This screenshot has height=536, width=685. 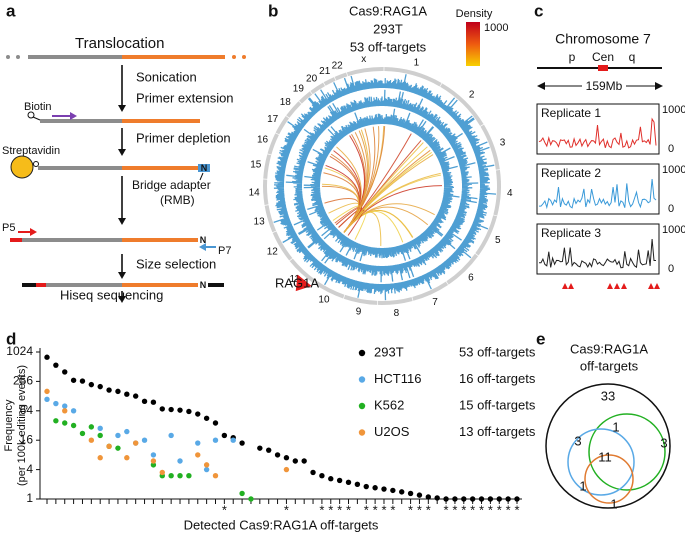 What do you see at coordinates (497, 351) in the screenshot?
I see `legend-count: 53 off-targets` at bounding box center [497, 351].